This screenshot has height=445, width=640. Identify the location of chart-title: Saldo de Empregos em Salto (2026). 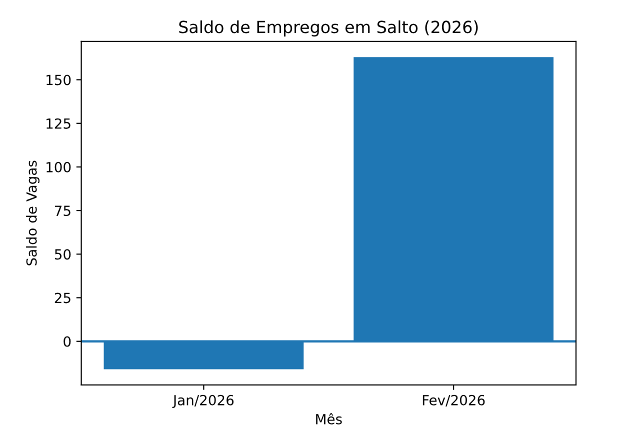
(328, 28).